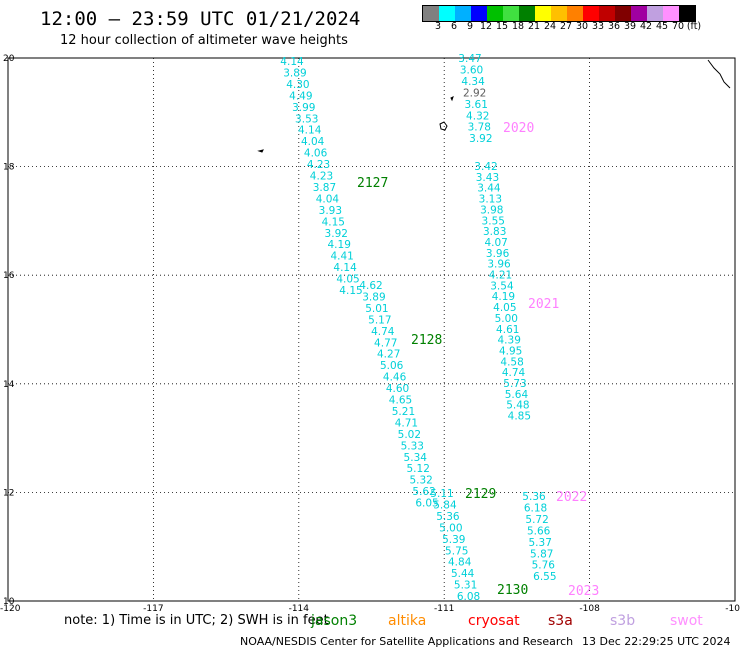 This screenshot has height=650, width=740. Describe the element at coordinates (571, 497) in the screenshot. I see `pass-time-label: 2022` at that location.